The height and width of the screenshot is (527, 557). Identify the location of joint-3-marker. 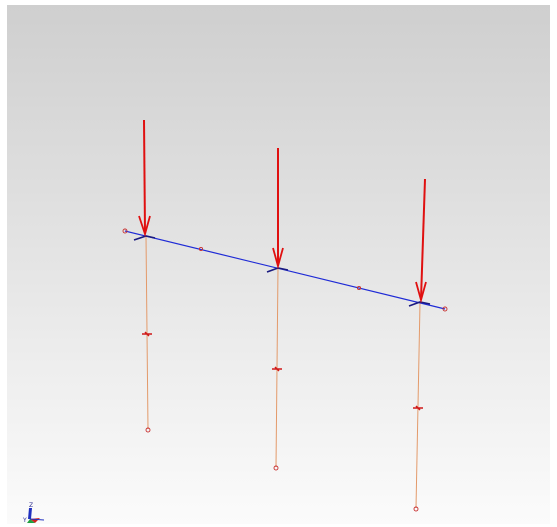
(419, 304).